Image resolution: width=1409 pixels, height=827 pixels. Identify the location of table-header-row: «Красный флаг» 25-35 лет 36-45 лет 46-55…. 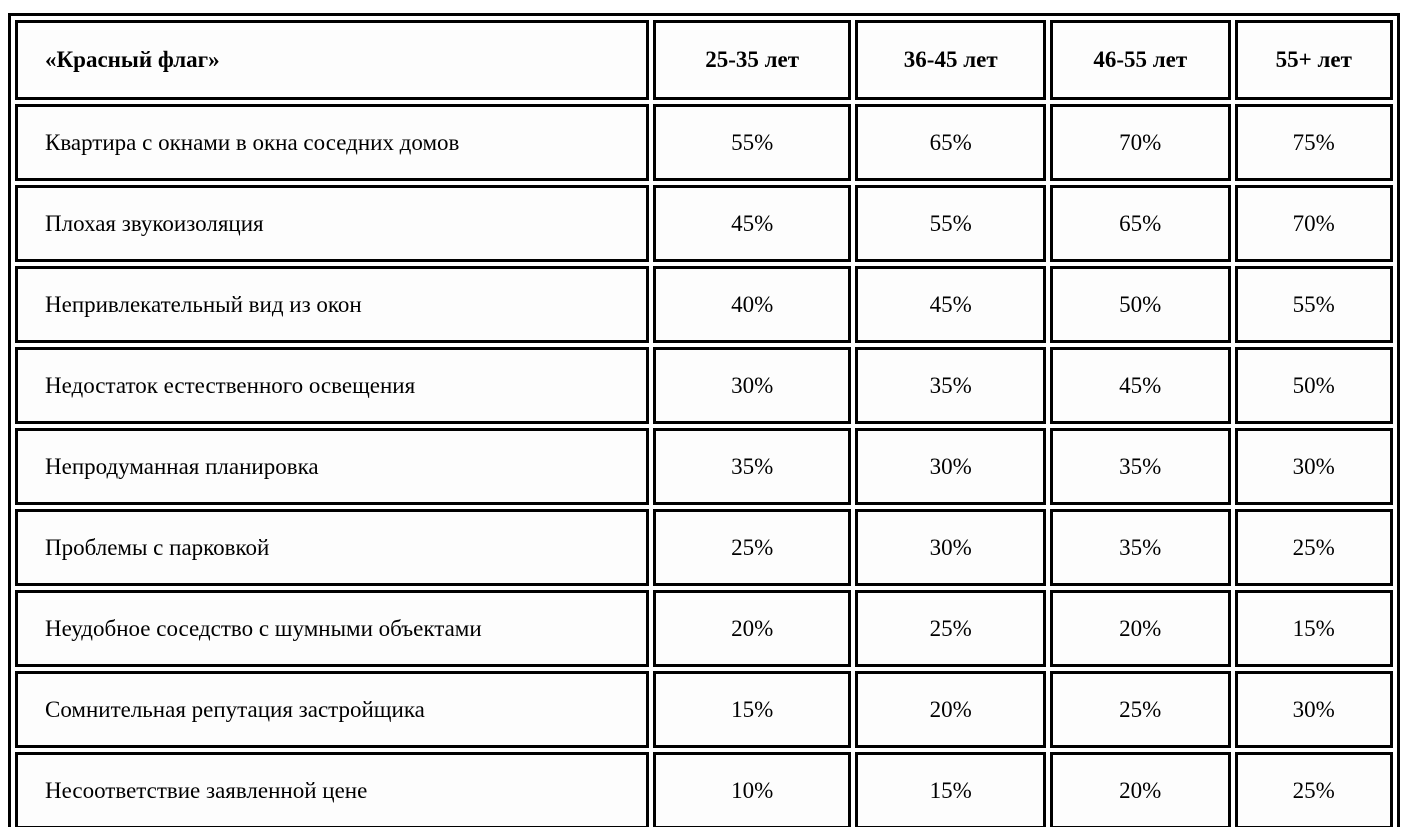
(704, 60).